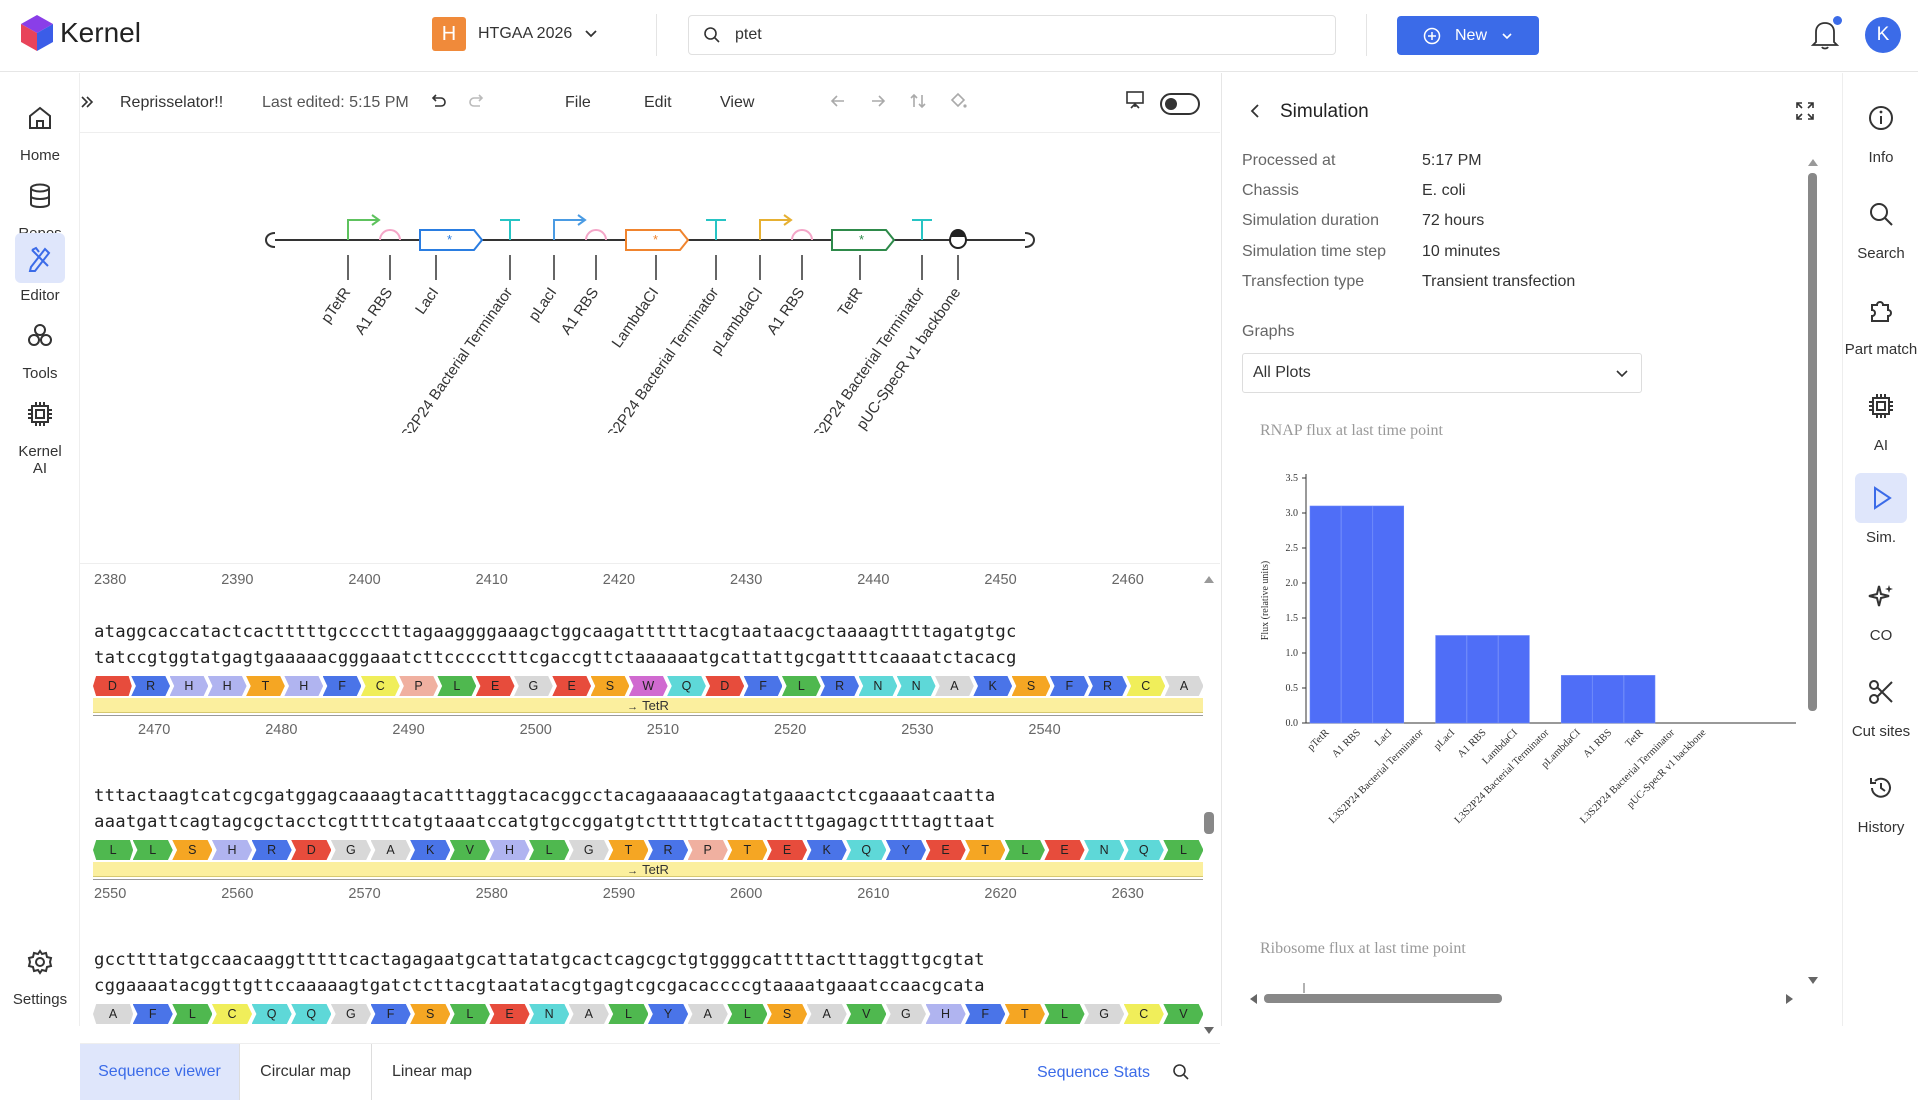 The width and height of the screenshot is (1918, 1100). I want to click on back-chevron-icon, so click(1255, 111).